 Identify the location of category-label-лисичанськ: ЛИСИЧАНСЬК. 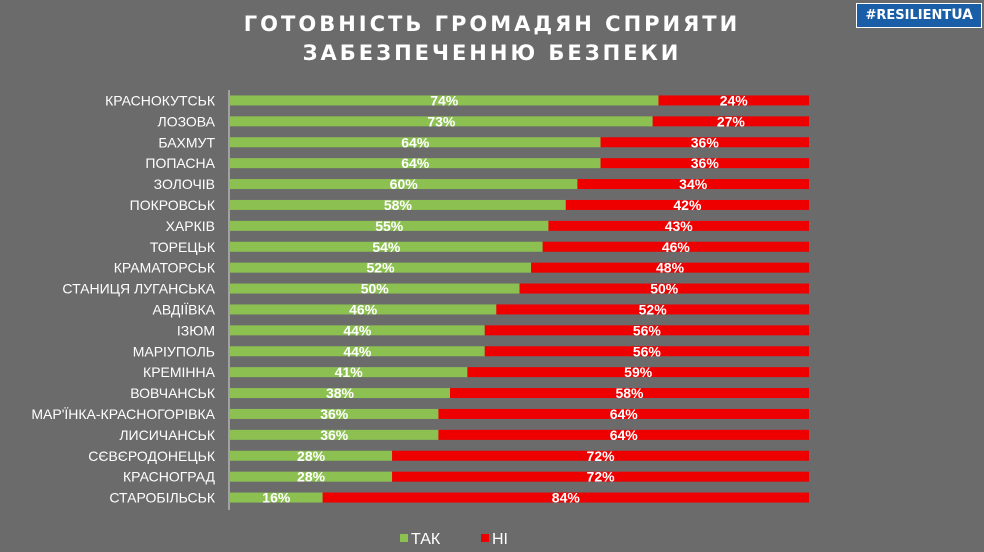
(167, 435).